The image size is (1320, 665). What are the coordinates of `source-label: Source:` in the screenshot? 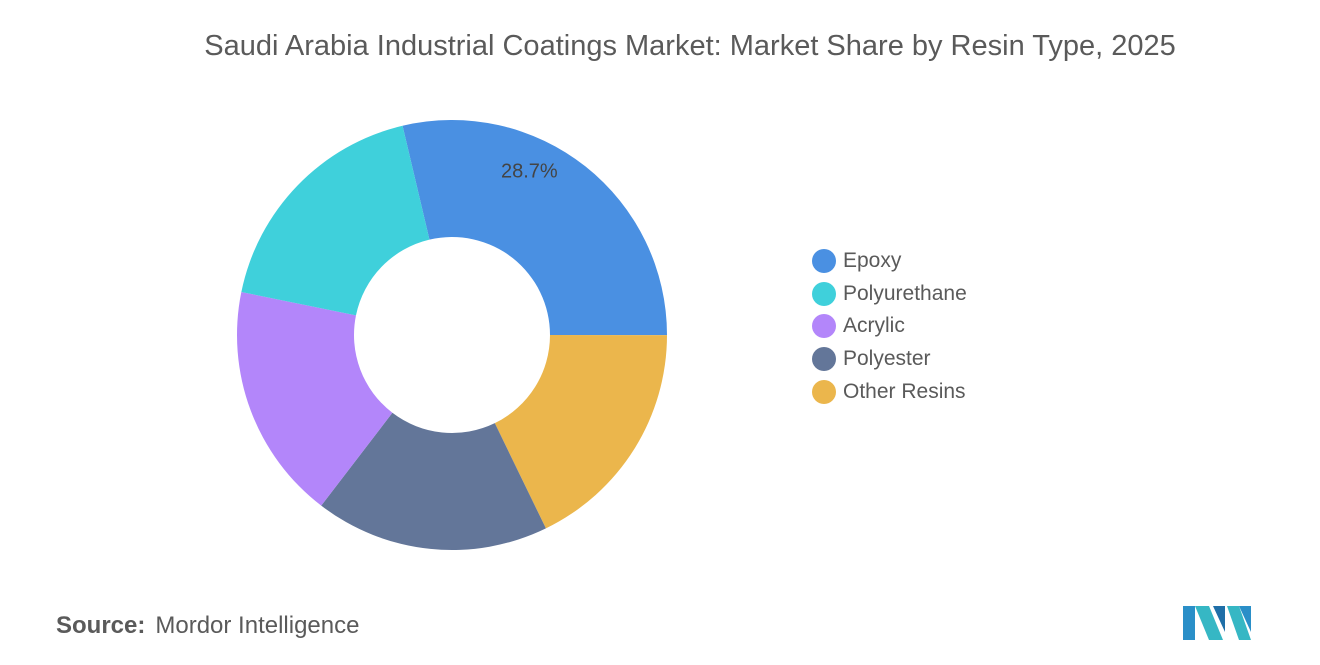 It's located at (101, 625).